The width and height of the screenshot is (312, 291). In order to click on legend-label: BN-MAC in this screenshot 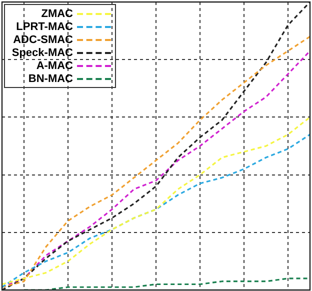, I will do `click(50, 78)`.